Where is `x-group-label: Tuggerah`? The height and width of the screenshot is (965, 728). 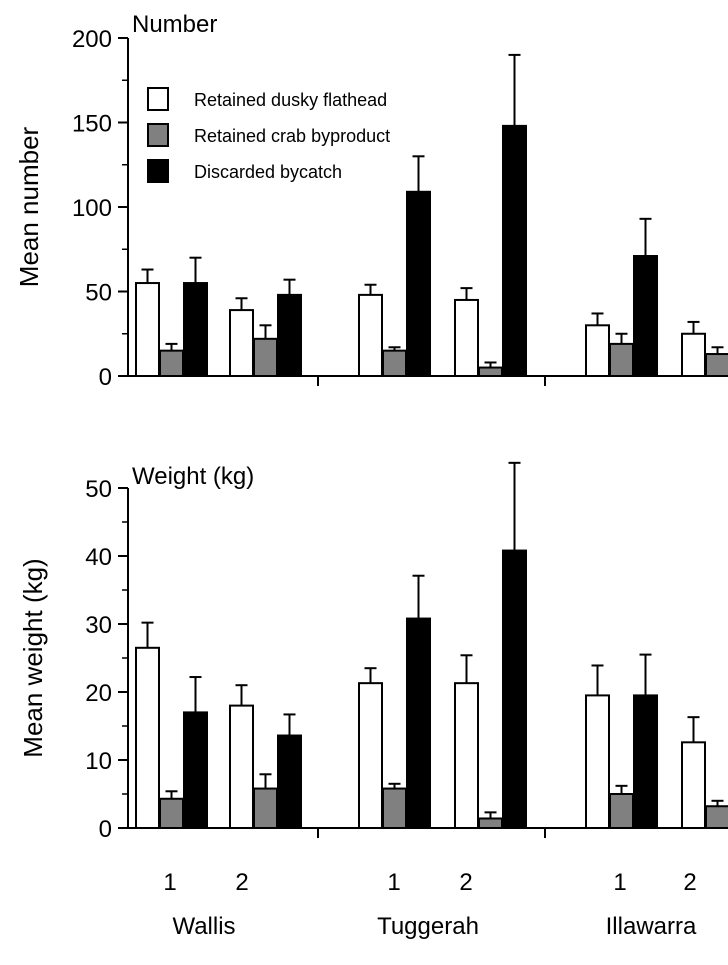 x-group-label: Tuggerah is located at coordinates (428, 926).